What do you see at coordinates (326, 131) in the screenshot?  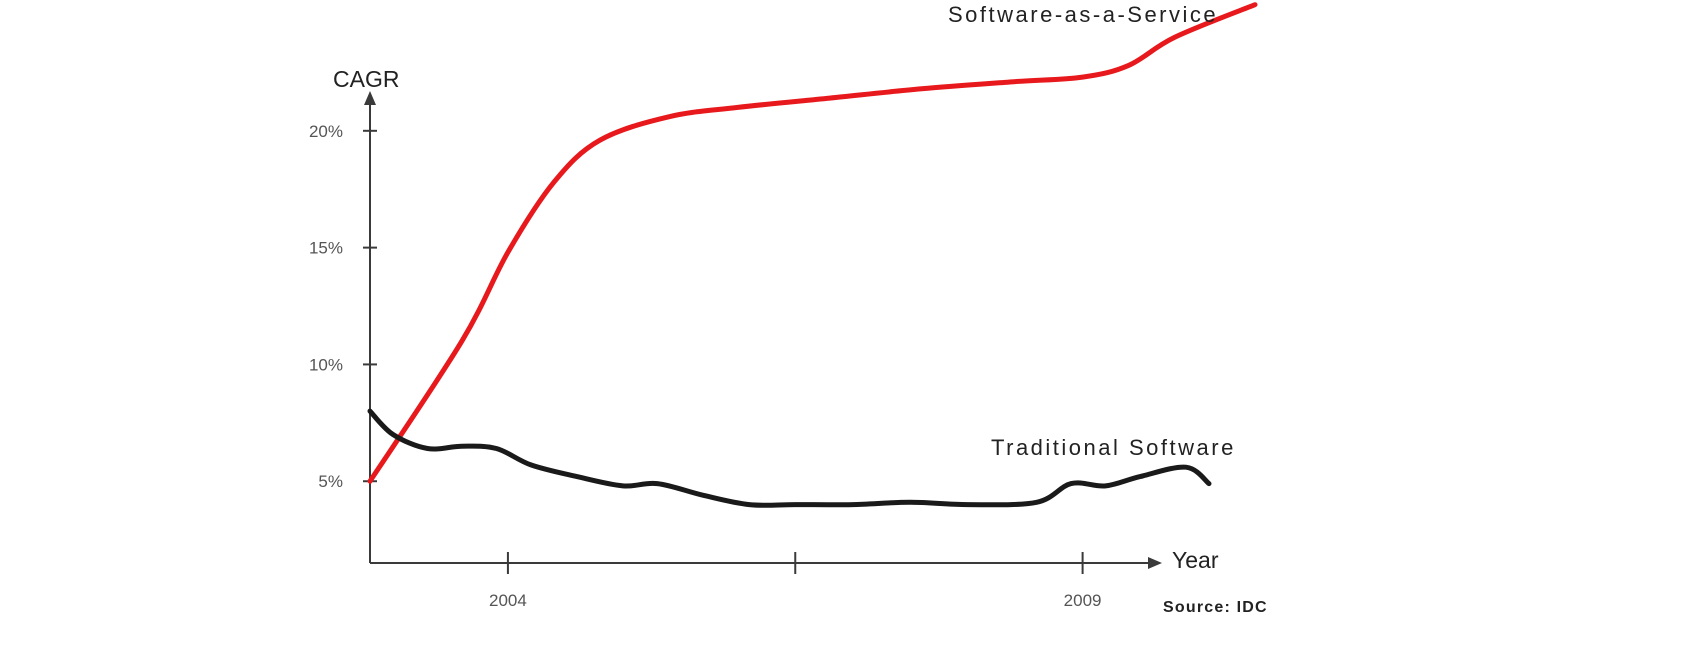 I see `y-tick-label: 20%` at bounding box center [326, 131].